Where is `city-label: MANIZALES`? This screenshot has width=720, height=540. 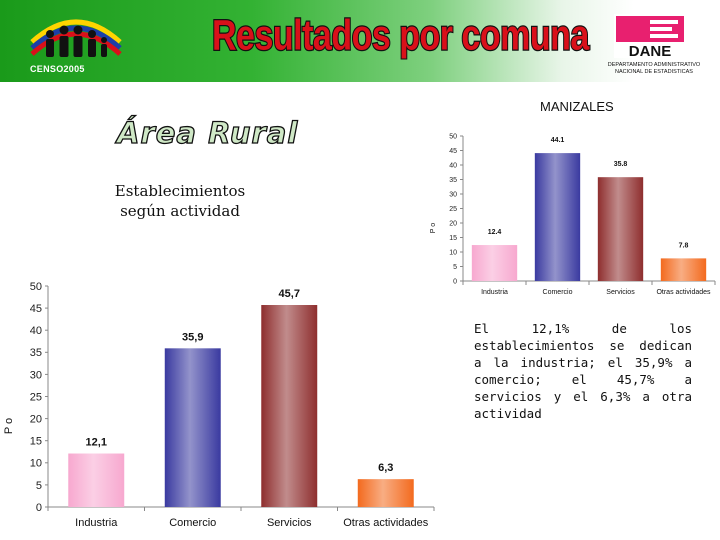 city-label: MANIZALES is located at coordinates (577, 106).